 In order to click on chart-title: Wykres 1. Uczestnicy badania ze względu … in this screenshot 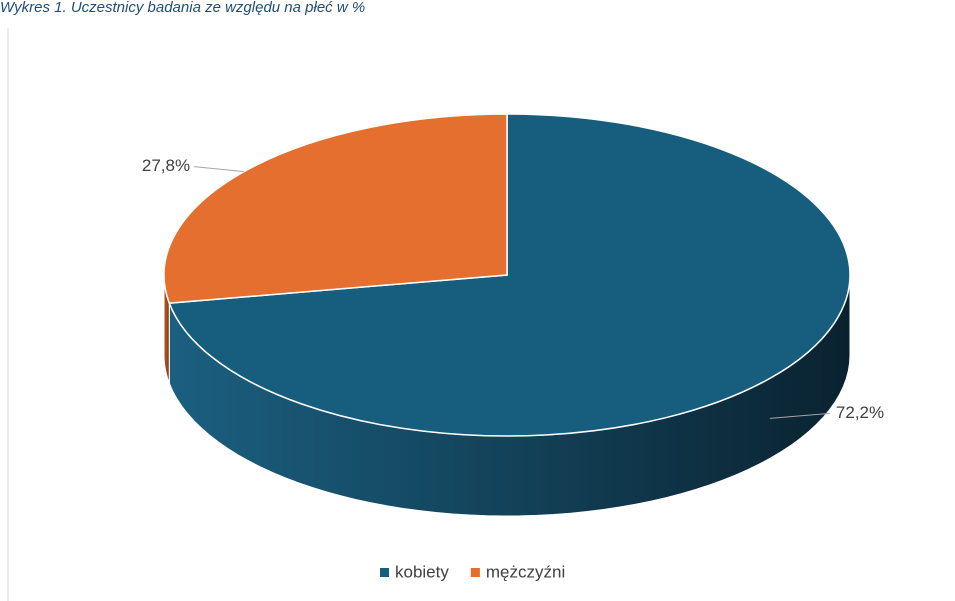, I will do `click(182, 8)`.